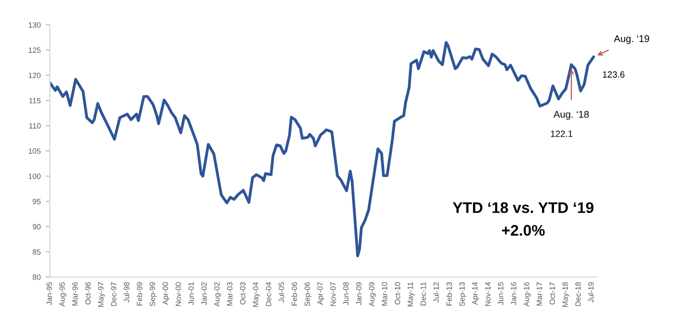 The width and height of the screenshot is (684, 331). What do you see at coordinates (632, 39) in the screenshot?
I see `annotation: Aug. ‘19` at bounding box center [632, 39].